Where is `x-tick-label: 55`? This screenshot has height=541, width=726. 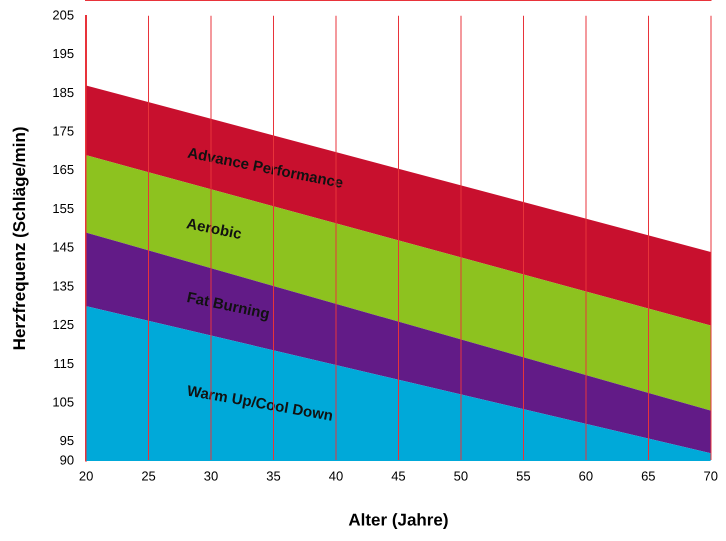
x-tick-label: 55 is located at coordinates (523, 476).